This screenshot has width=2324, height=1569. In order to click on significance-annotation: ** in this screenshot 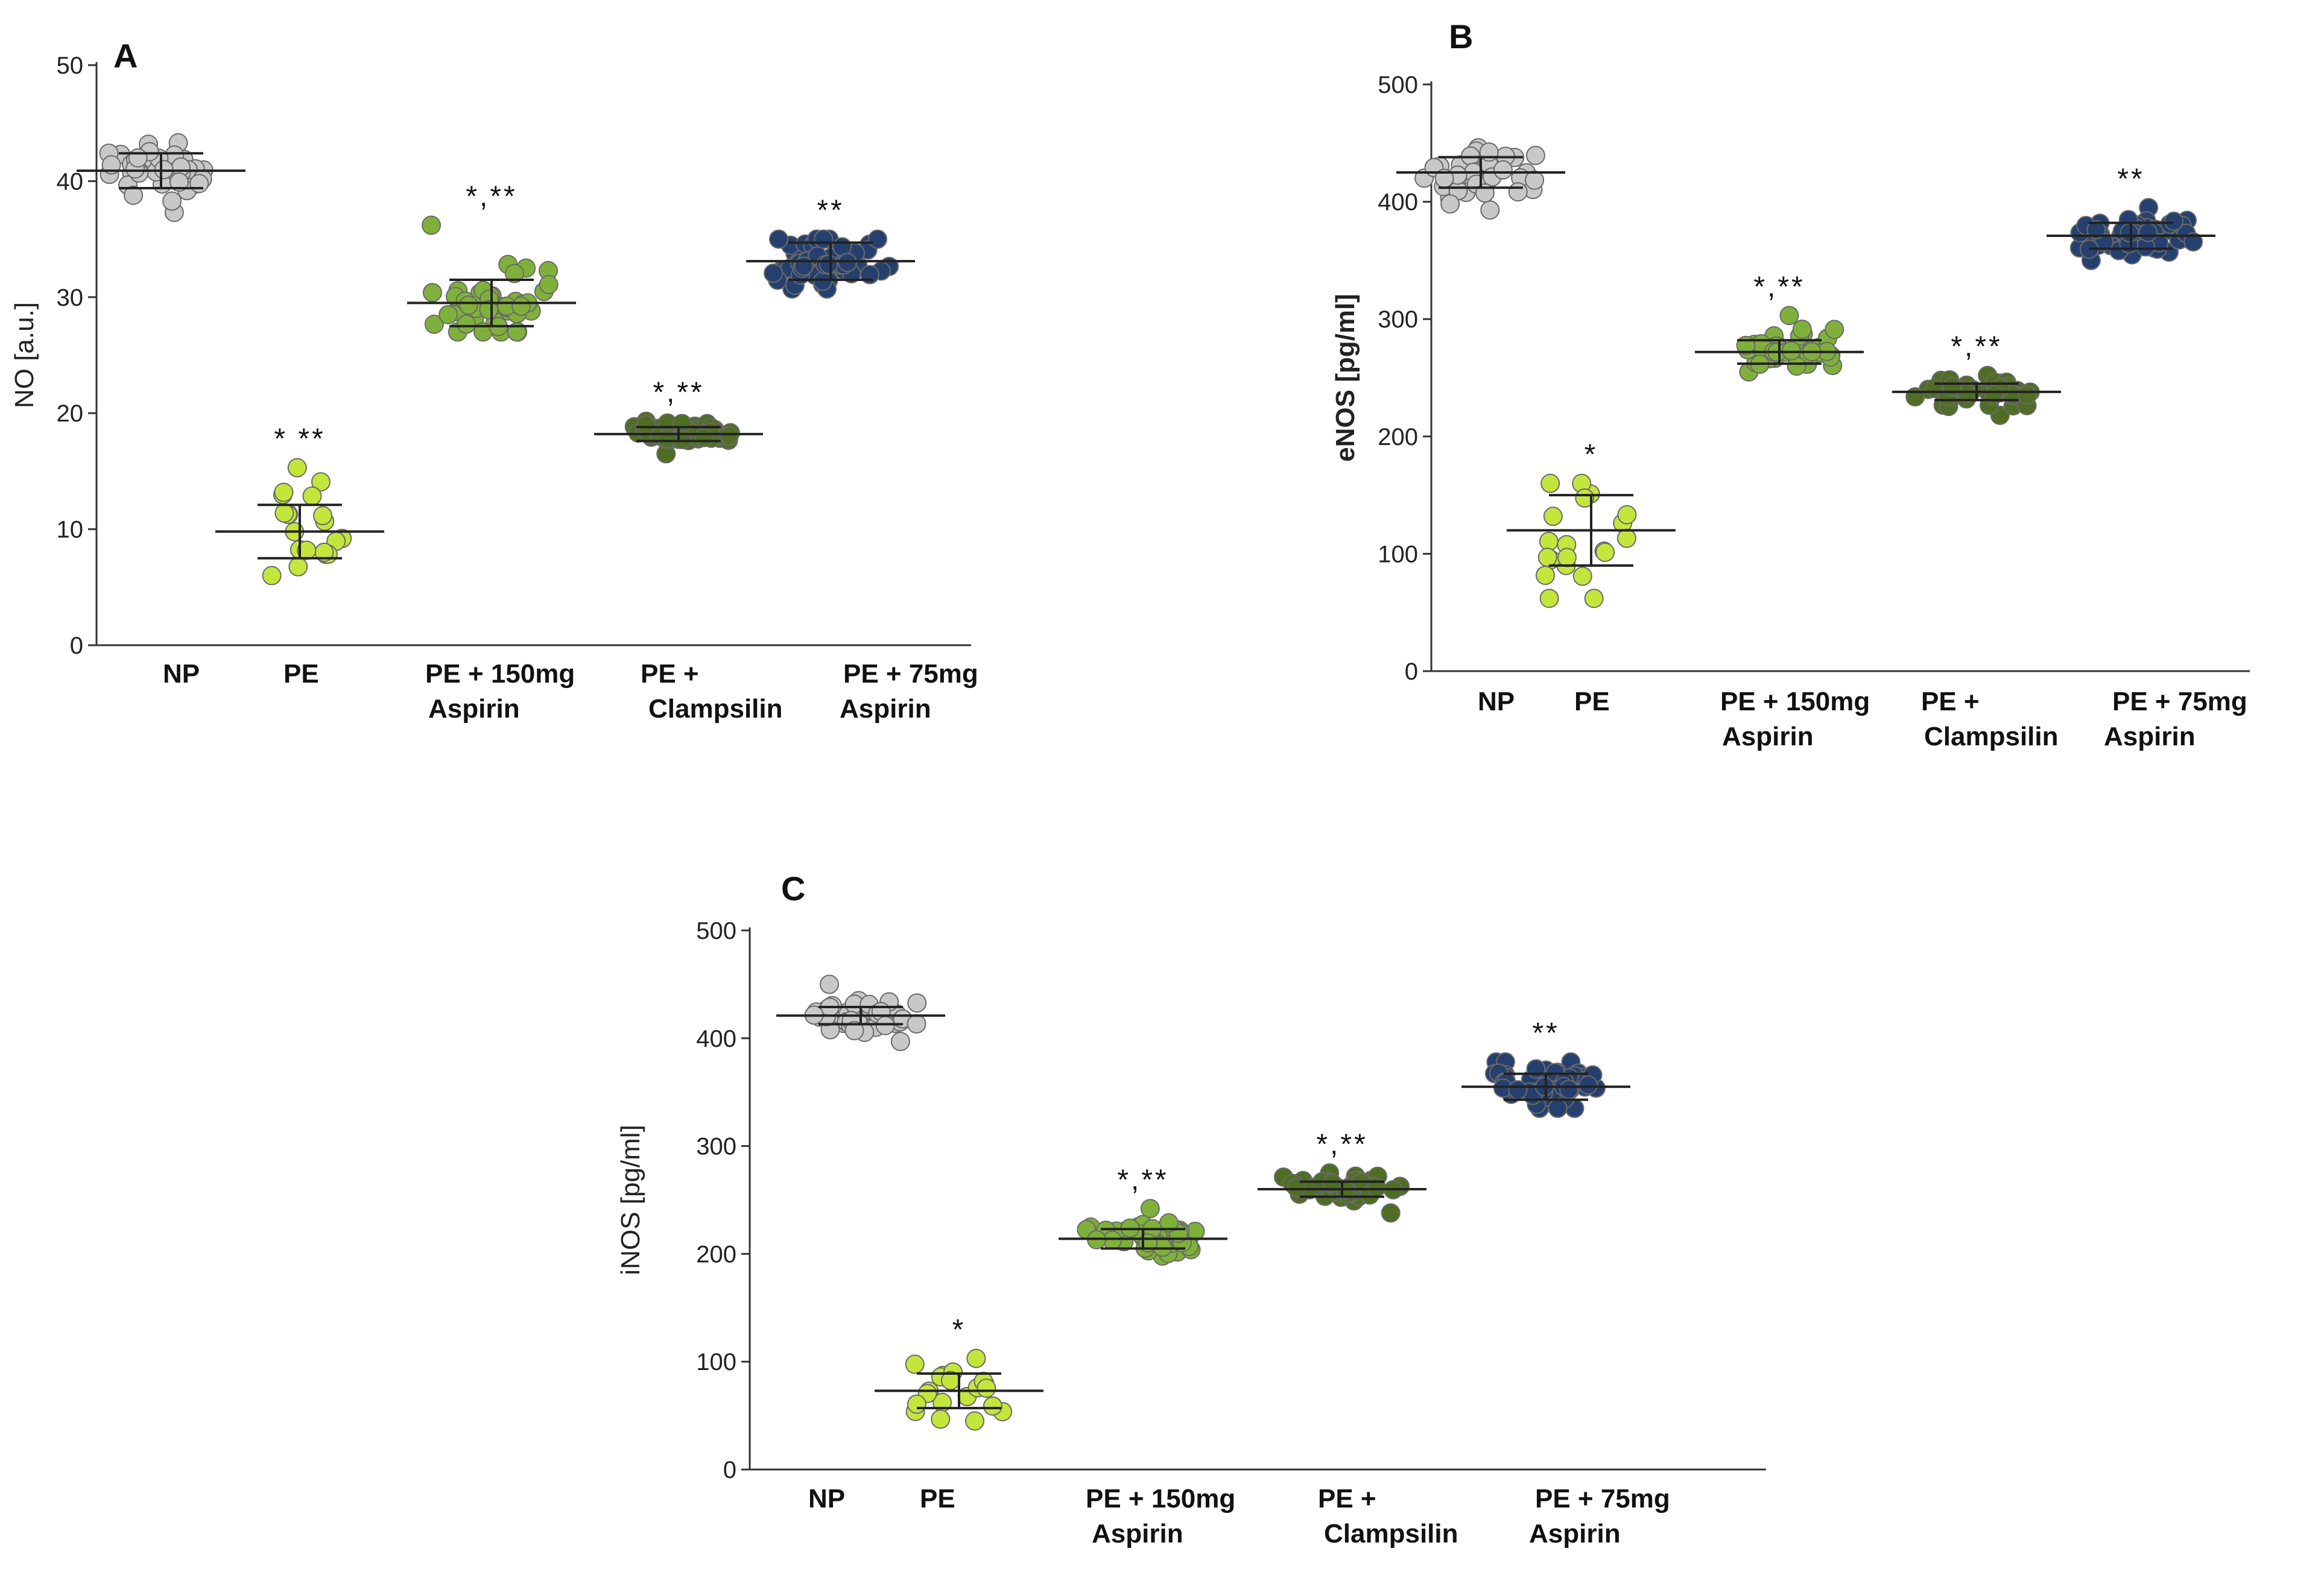, I will do `click(830, 211)`.